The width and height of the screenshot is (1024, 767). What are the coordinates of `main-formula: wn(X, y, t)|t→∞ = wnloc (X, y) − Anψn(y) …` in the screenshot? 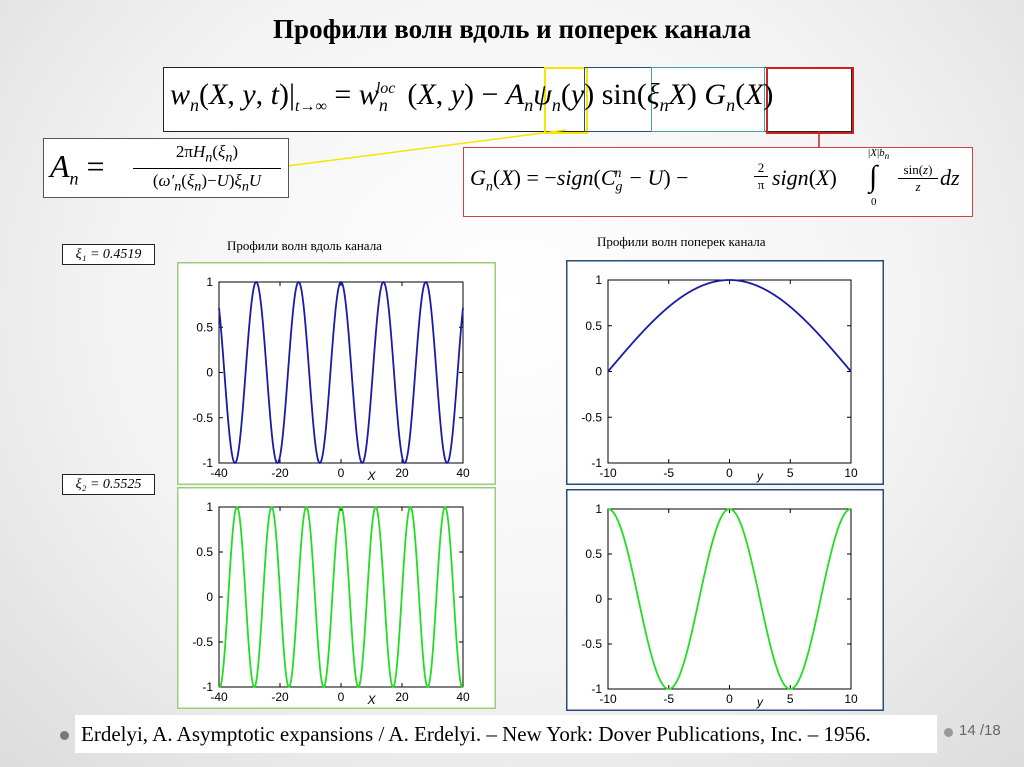 It's located at (472, 96).